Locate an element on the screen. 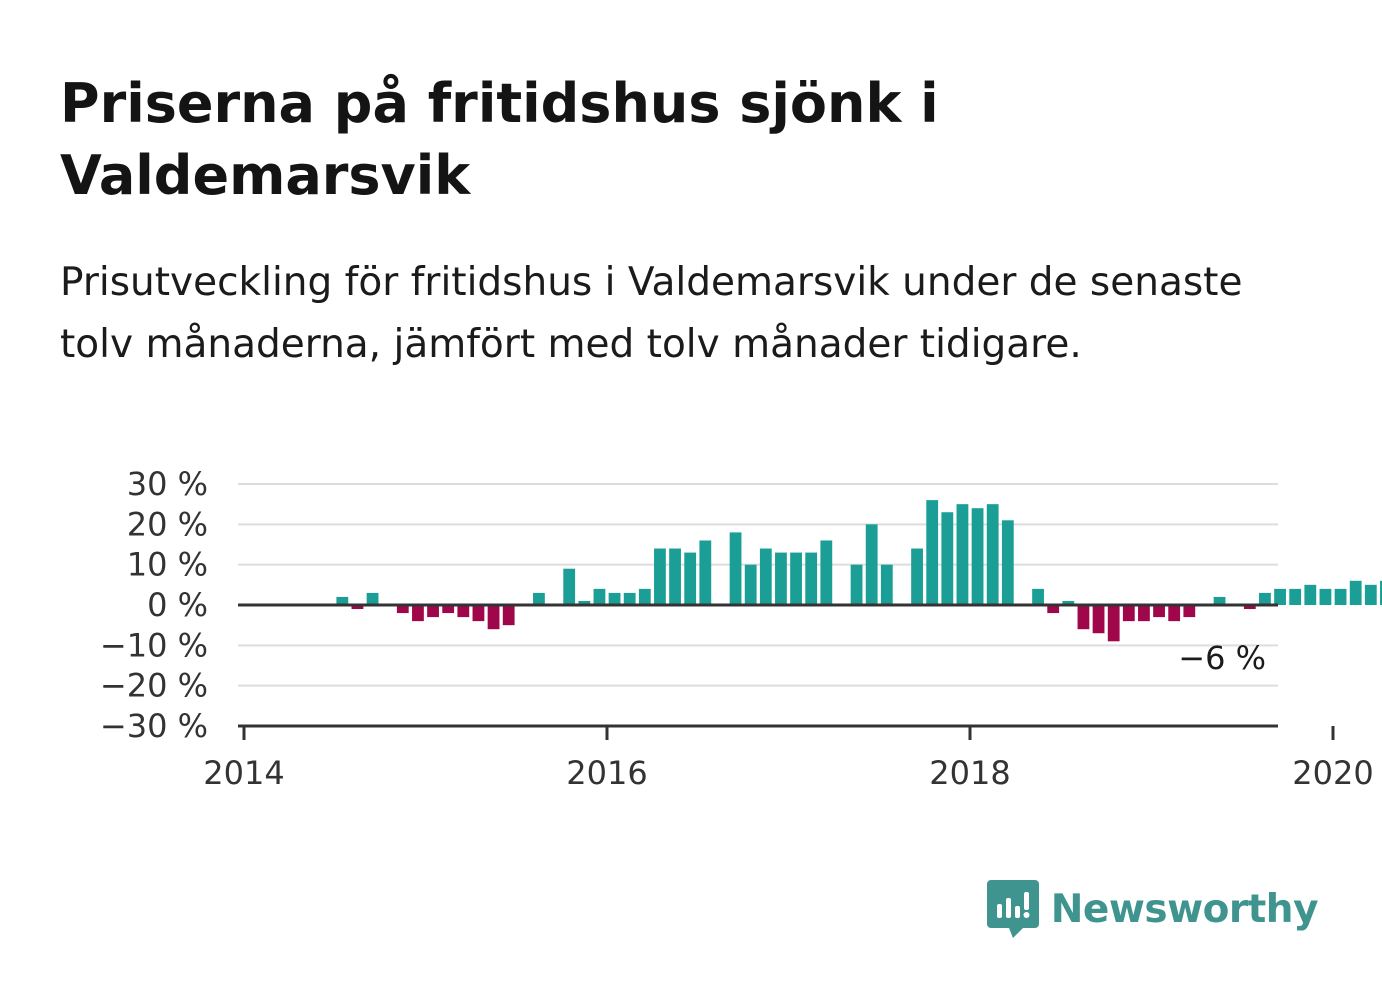  bars is located at coordinates (859, 571).